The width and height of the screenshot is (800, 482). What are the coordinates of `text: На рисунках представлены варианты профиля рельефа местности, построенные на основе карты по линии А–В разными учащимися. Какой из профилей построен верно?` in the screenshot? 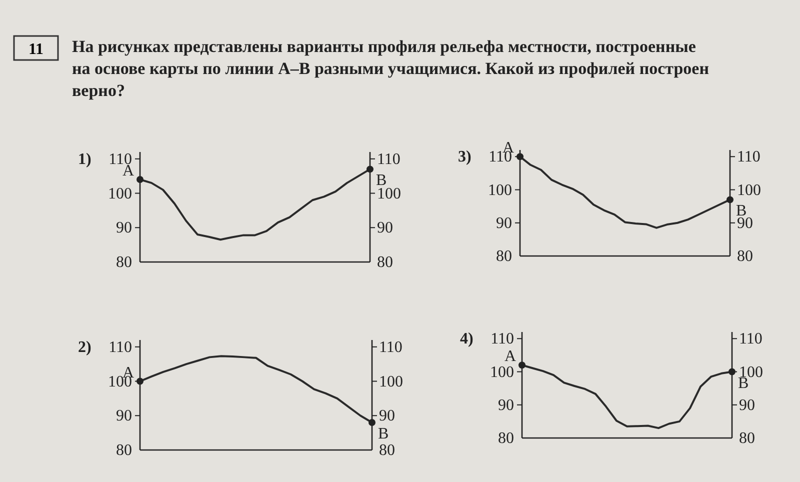 It's located at (391, 68).